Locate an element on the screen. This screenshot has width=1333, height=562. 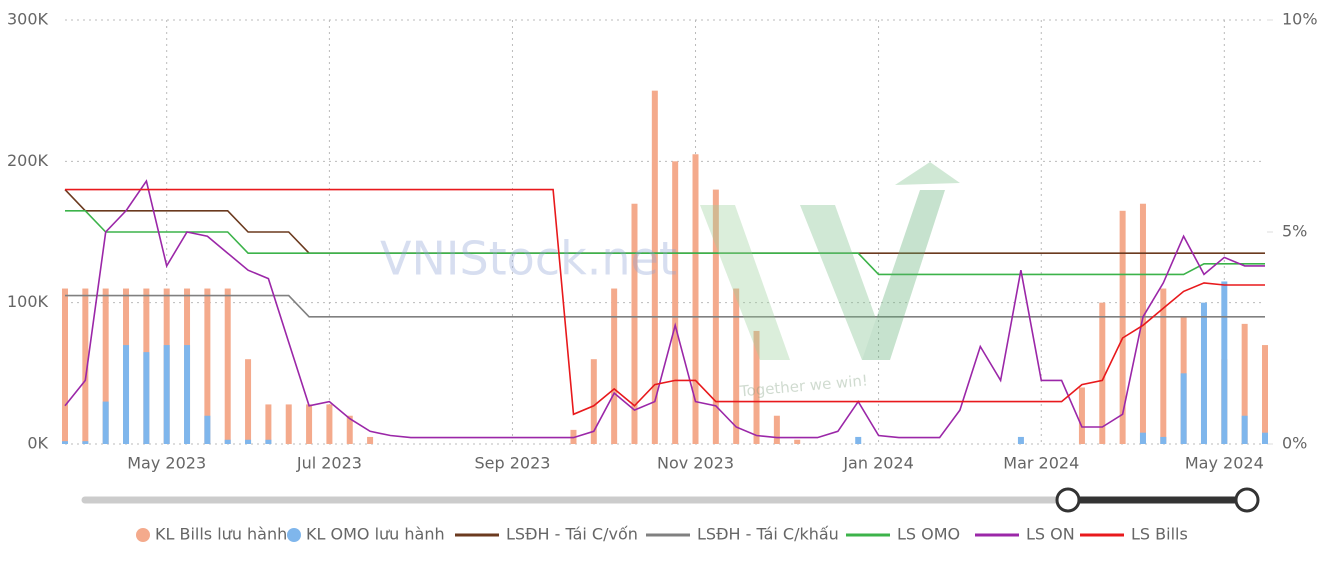
x-tick-label: Sep 2023 is located at coordinates (512, 463).